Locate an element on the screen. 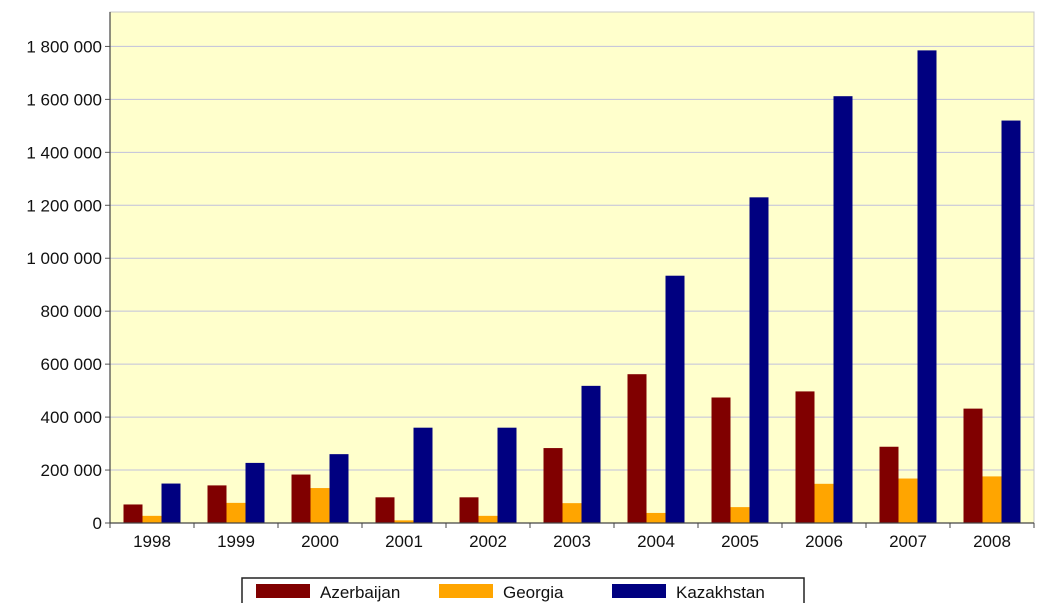 This screenshot has width=1038, height=603. bar-azerbaijan-1999 is located at coordinates (217, 504).